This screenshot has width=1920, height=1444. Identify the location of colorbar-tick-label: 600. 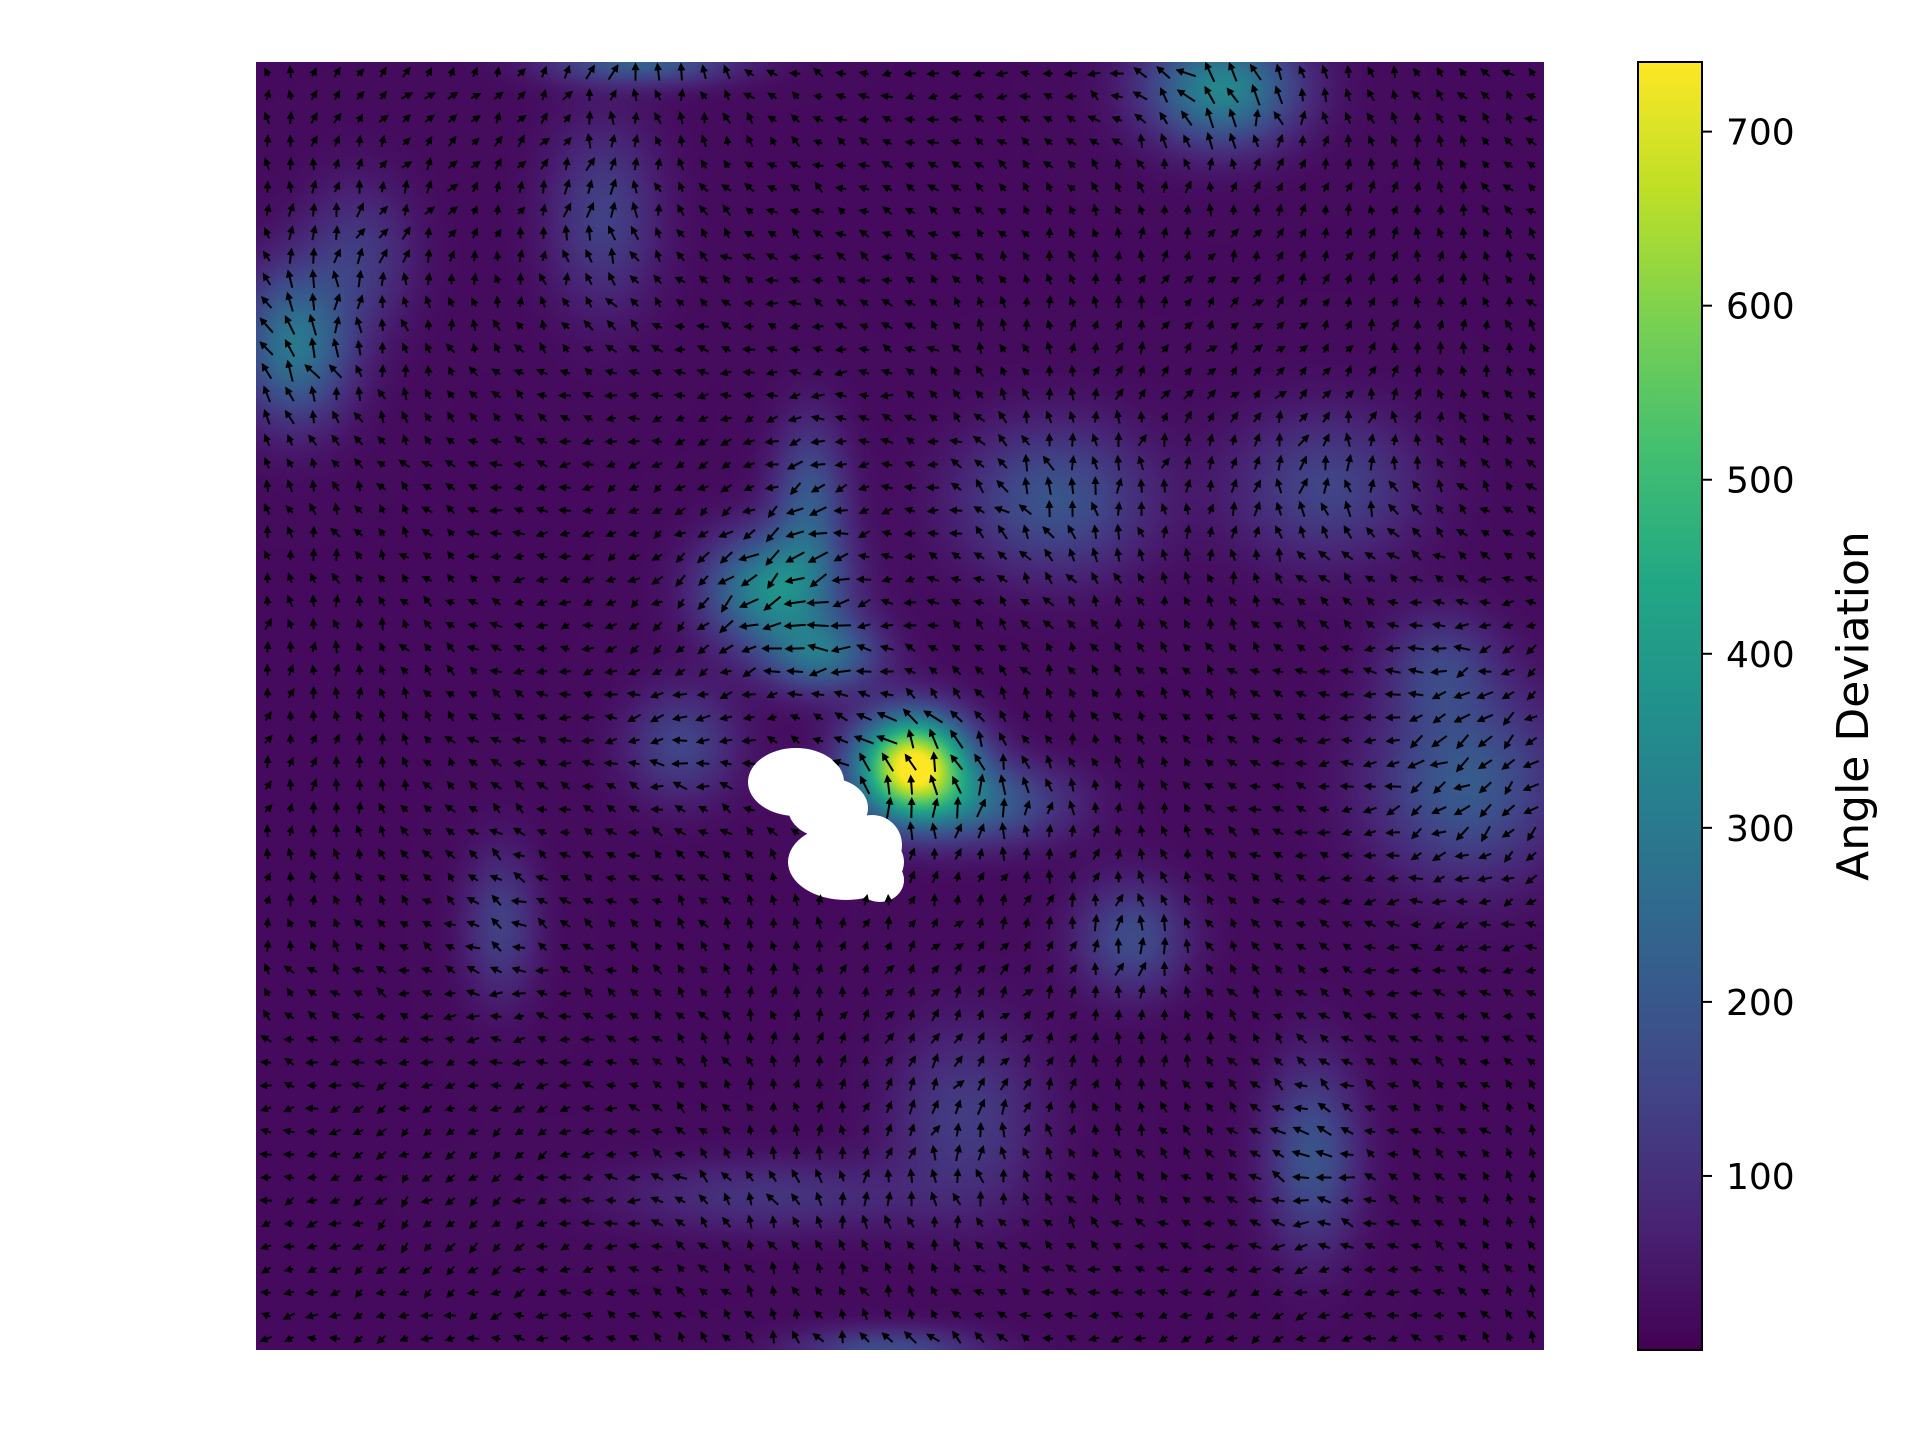
(1760, 307).